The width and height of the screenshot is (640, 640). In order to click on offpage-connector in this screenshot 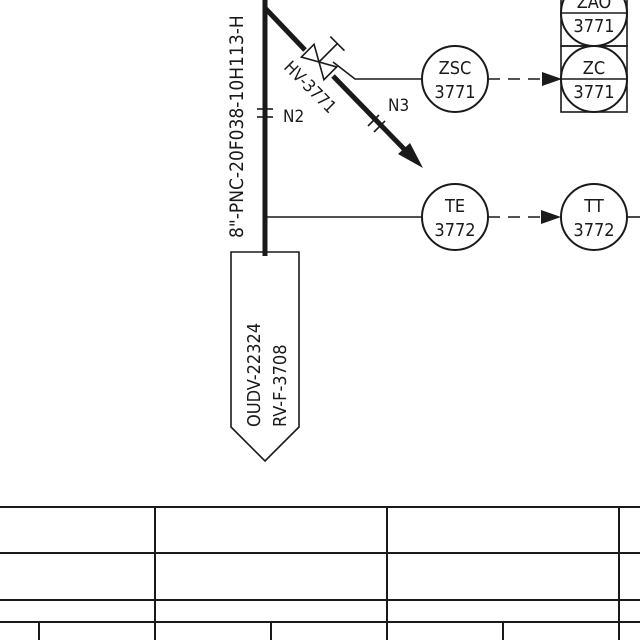, I will do `click(265, 357)`.